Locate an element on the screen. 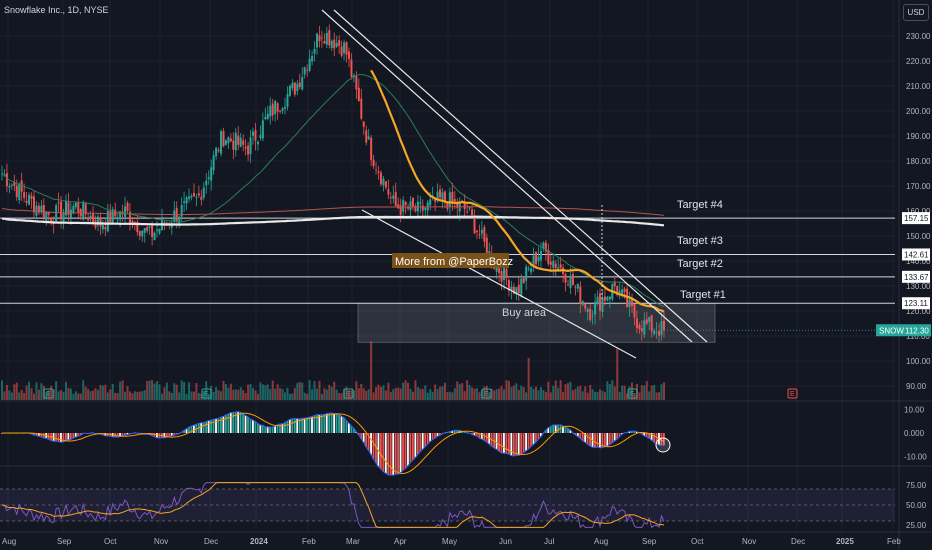 This screenshot has height=550, width=932. x-tick-label: Jun is located at coordinates (505, 541).